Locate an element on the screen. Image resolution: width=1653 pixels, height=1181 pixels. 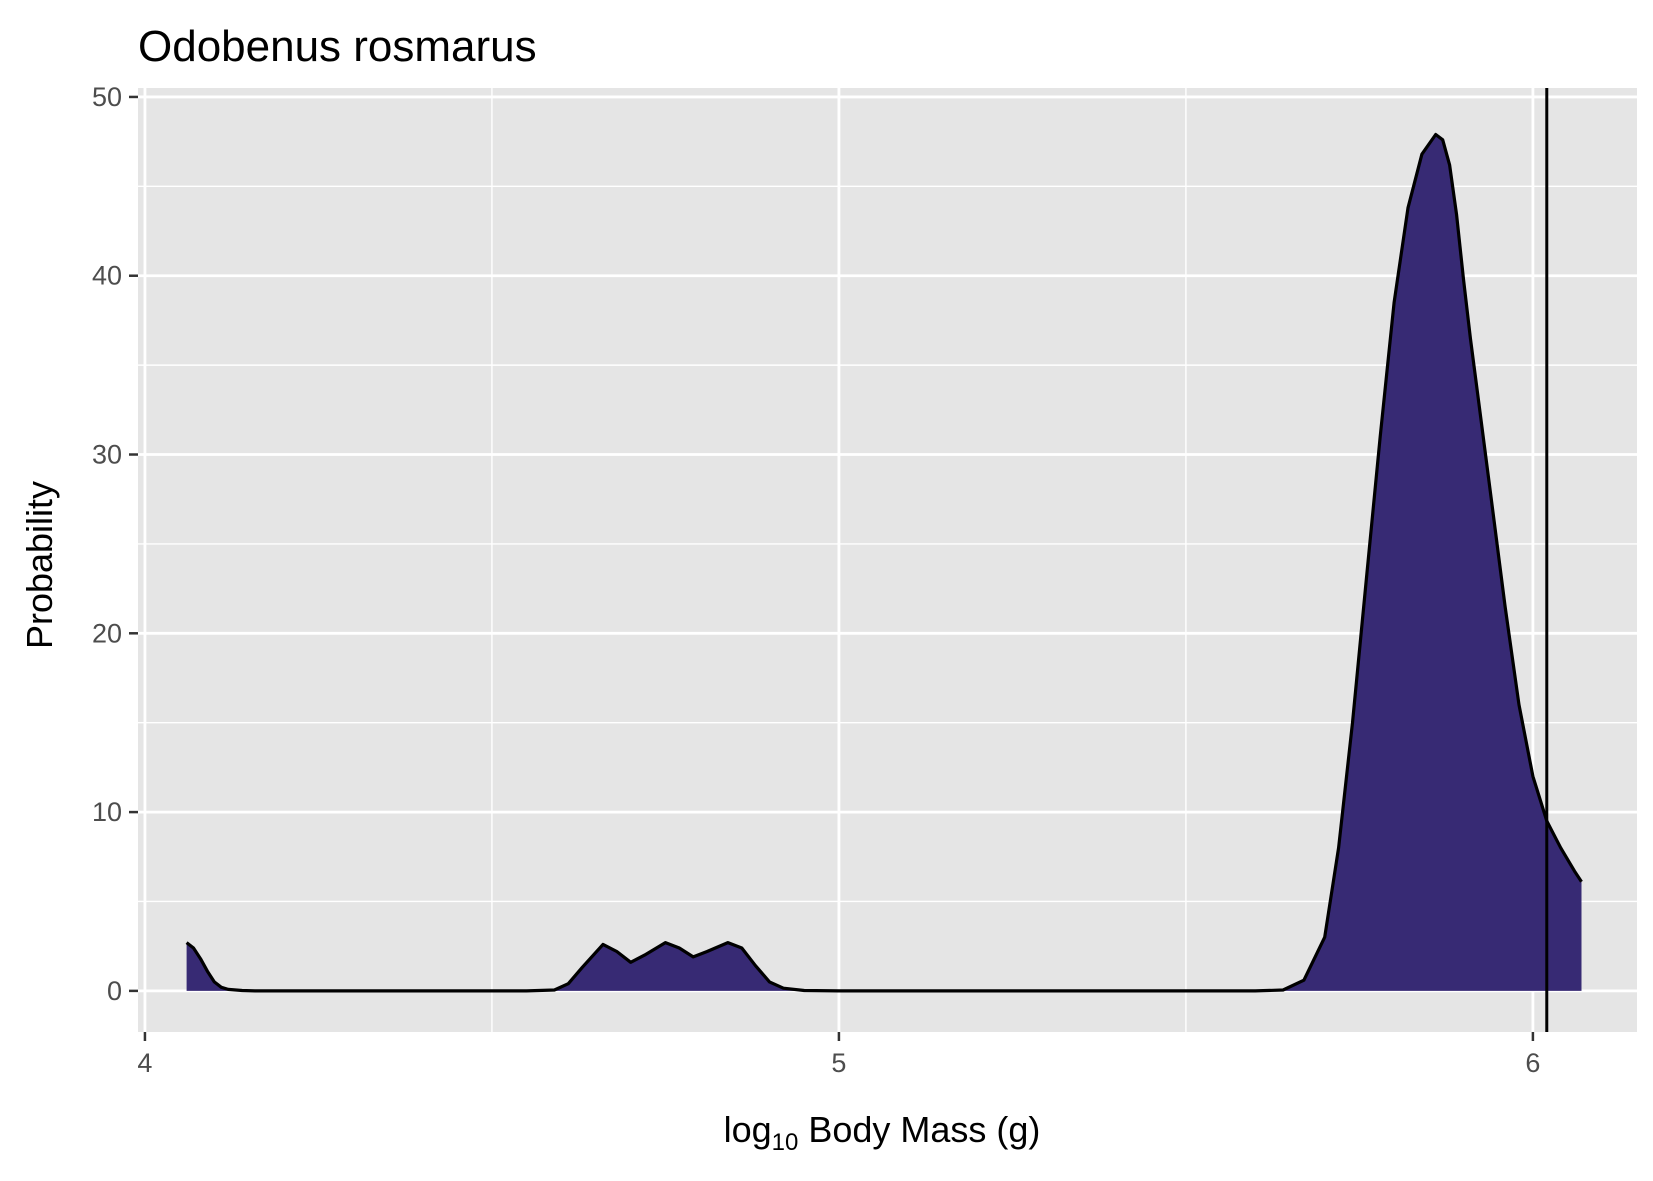
x-axis-title: log10 Body Mass (g) is located at coordinates (882, 1132).